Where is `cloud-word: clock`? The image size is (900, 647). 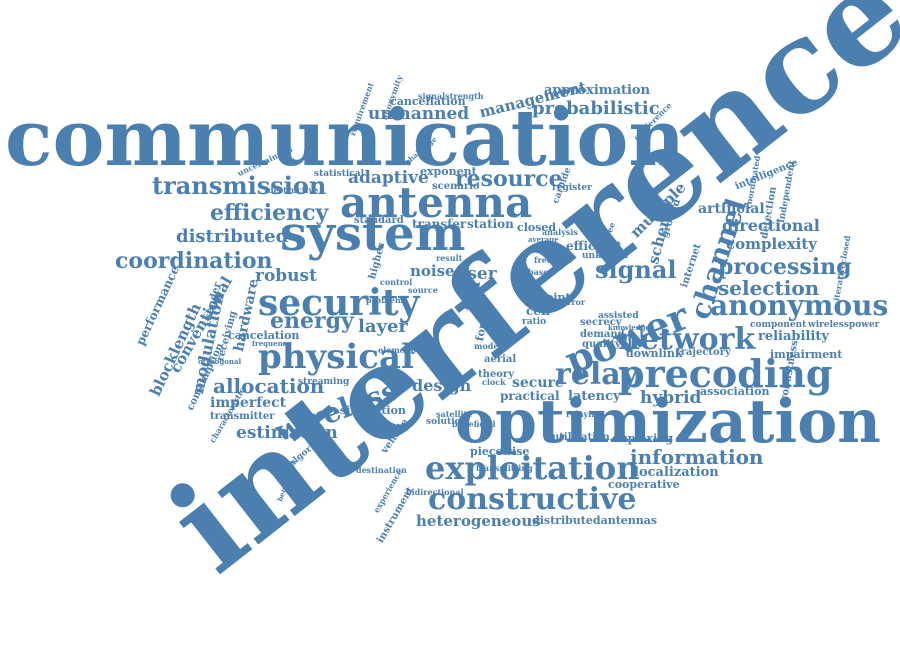 cloud-word: clock is located at coordinates (494, 382).